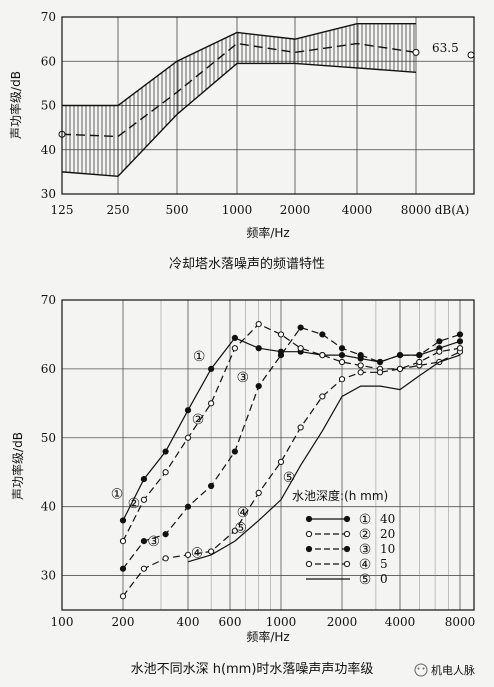  I want to click on legend-label-0: 0, so click(384, 579).